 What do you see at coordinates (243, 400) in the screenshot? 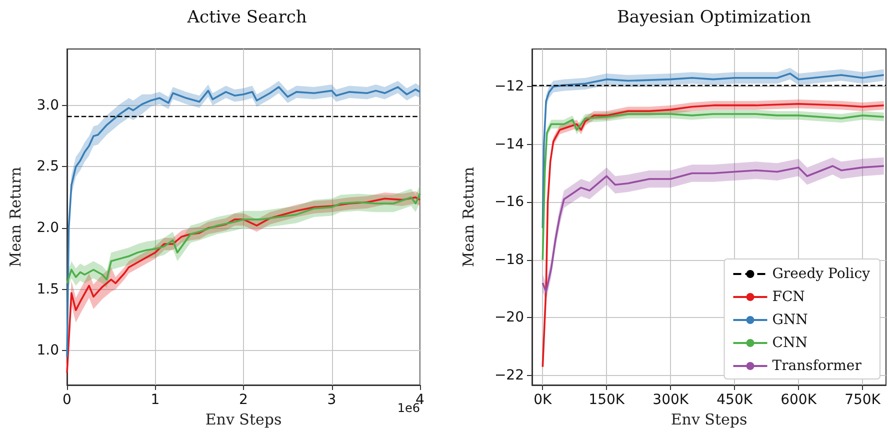
I see `x-tick-label: 2` at bounding box center [243, 400].